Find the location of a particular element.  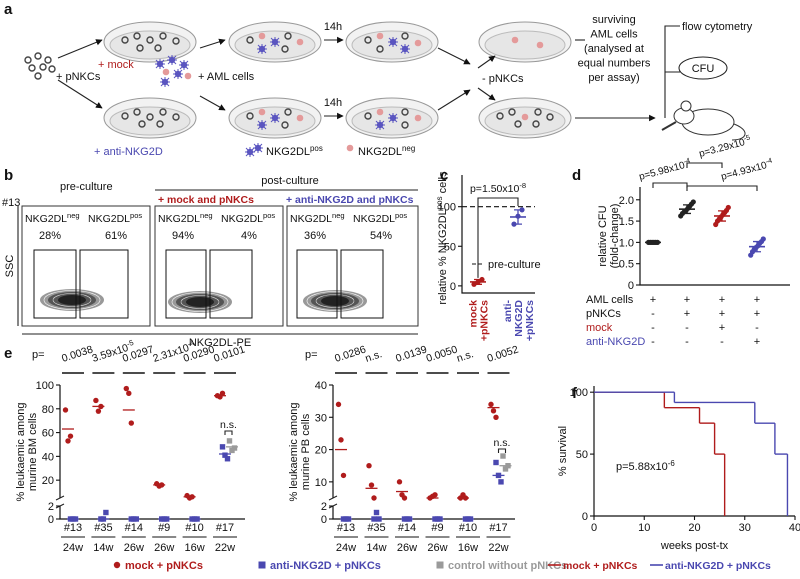

axes is located at coordinates (498, 234).